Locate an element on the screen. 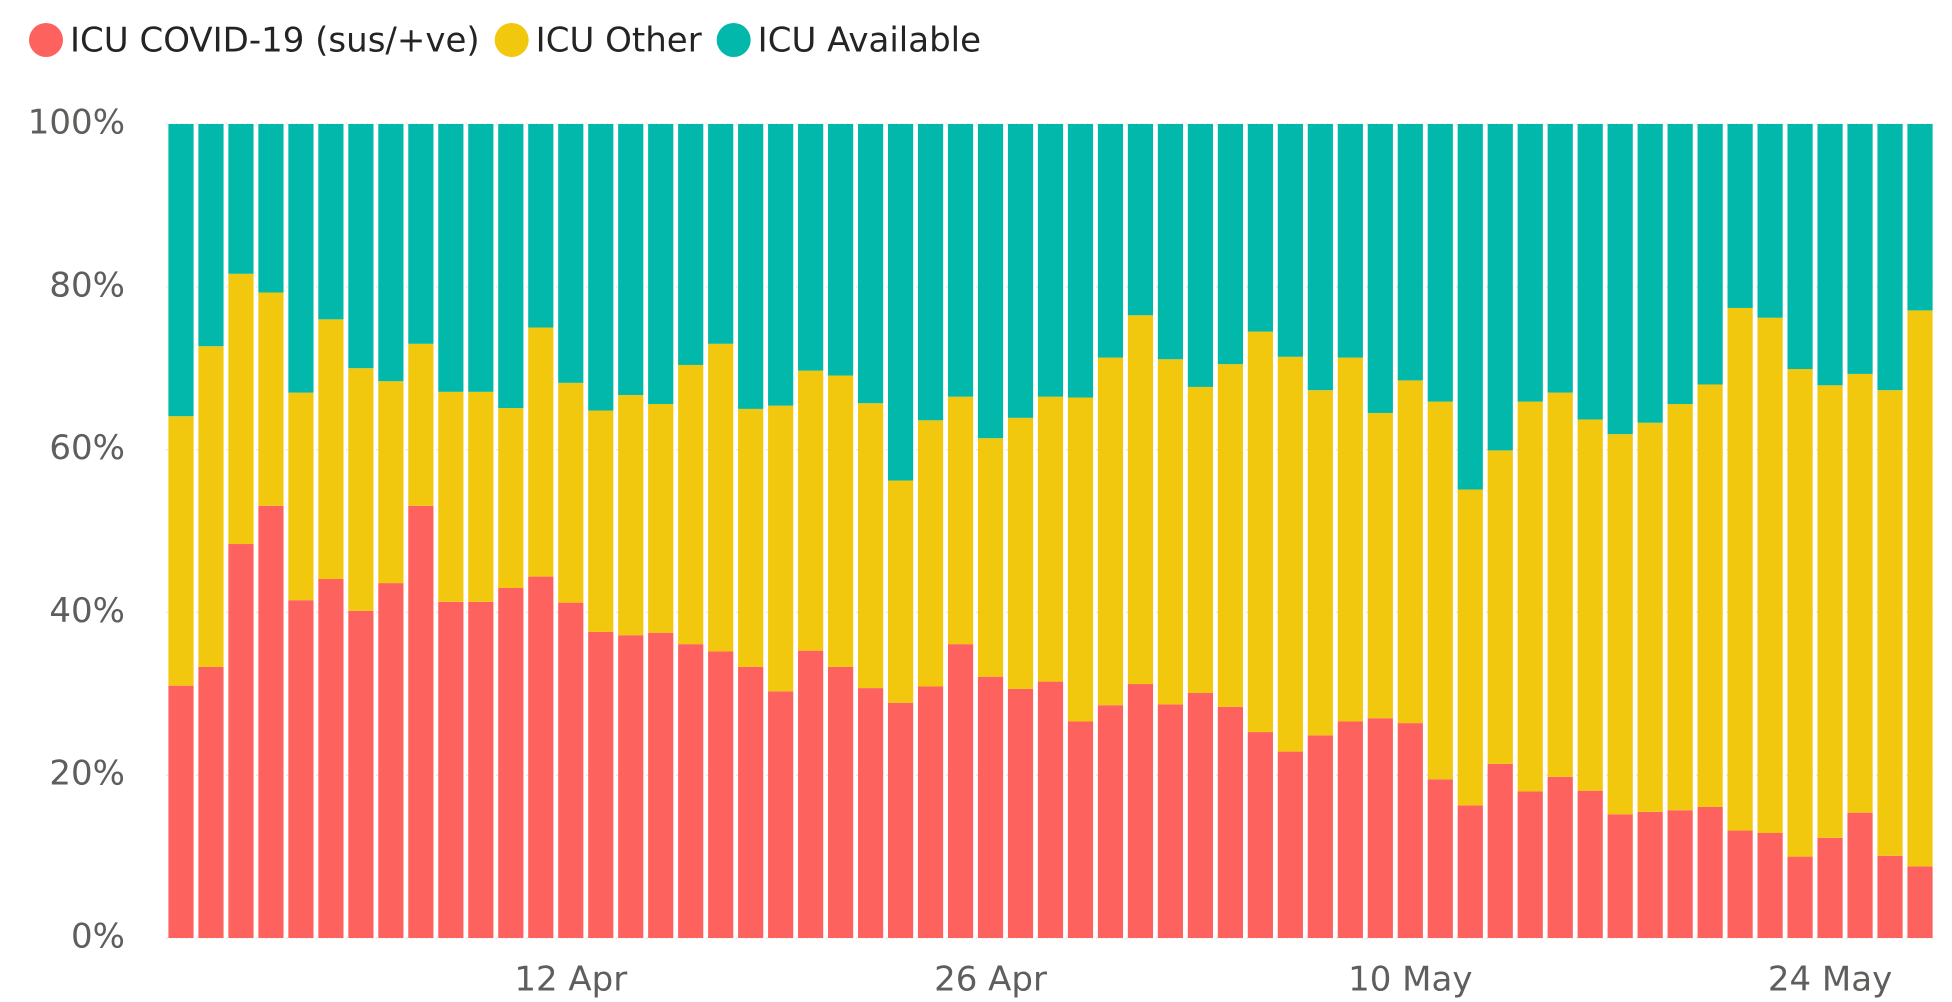 The width and height of the screenshot is (1952, 1002). y-tick-label: 80% is located at coordinates (87, 285).